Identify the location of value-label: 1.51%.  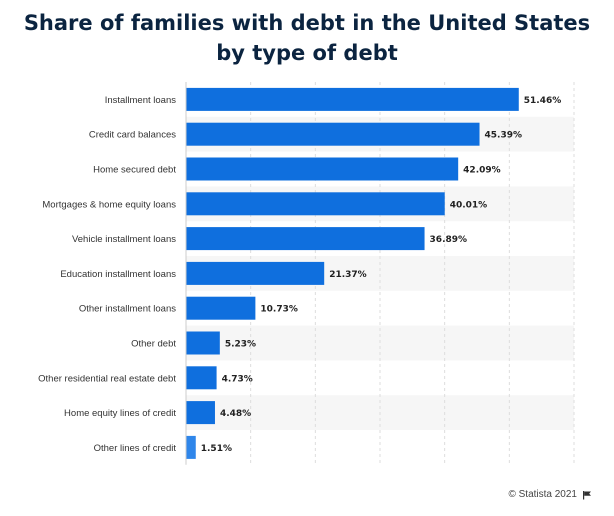
(216, 449).